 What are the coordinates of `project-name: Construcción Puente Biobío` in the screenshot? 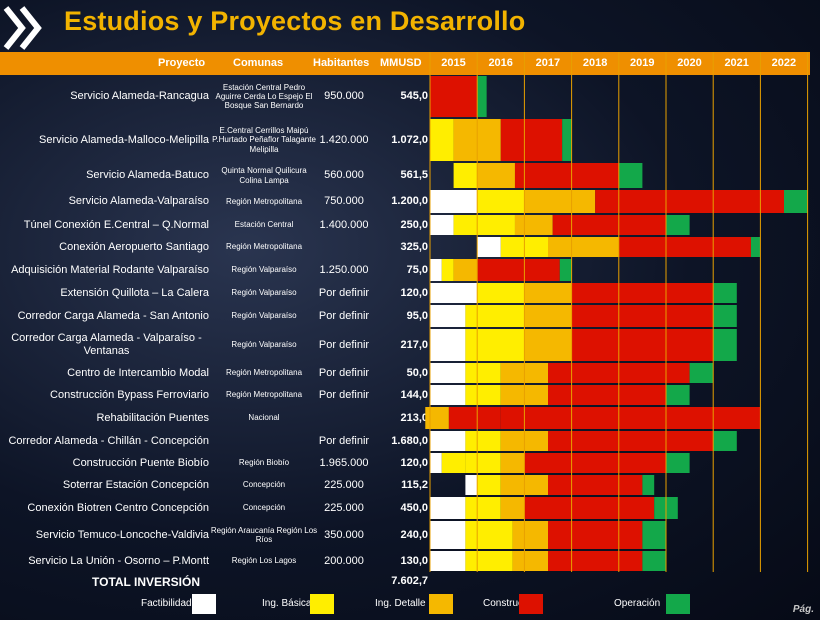 It's located at (140, 462).